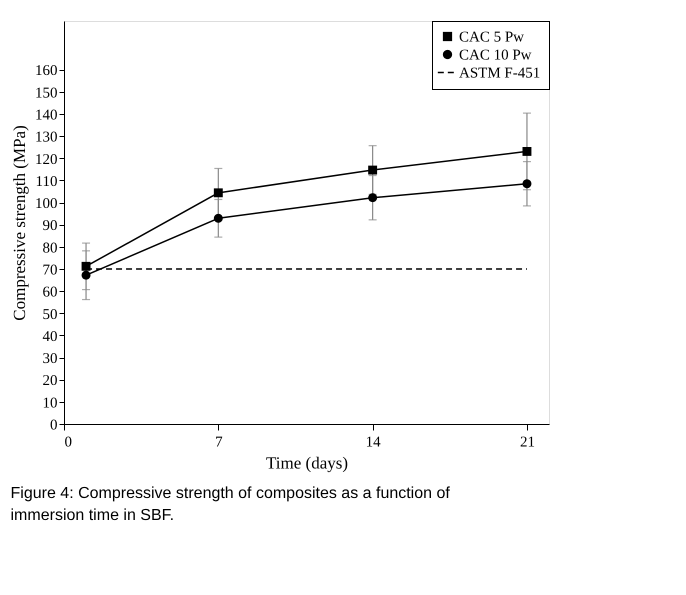  I want to click on y-tick-label: 160, so click(46, 71).